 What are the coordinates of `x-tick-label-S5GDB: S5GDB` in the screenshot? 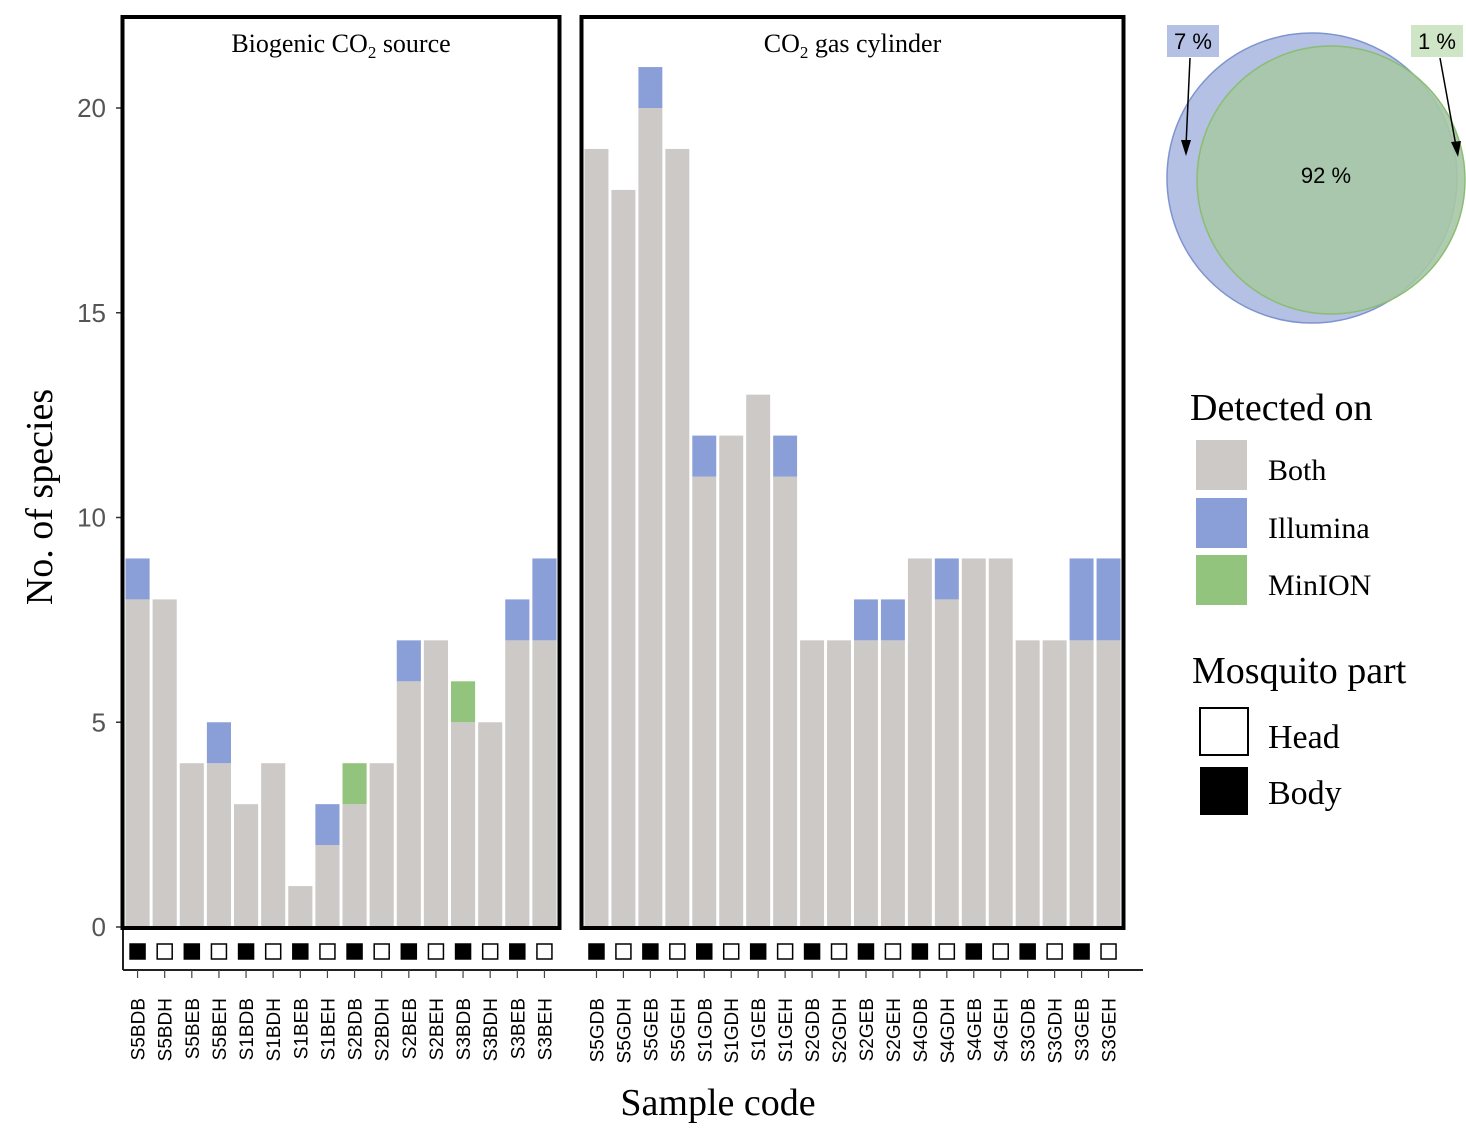 It's located at (597, 1030).